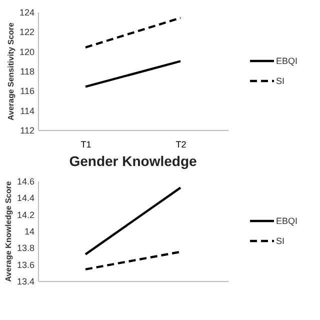  I want to click on x-tick-label: T1, so click(86, 145).